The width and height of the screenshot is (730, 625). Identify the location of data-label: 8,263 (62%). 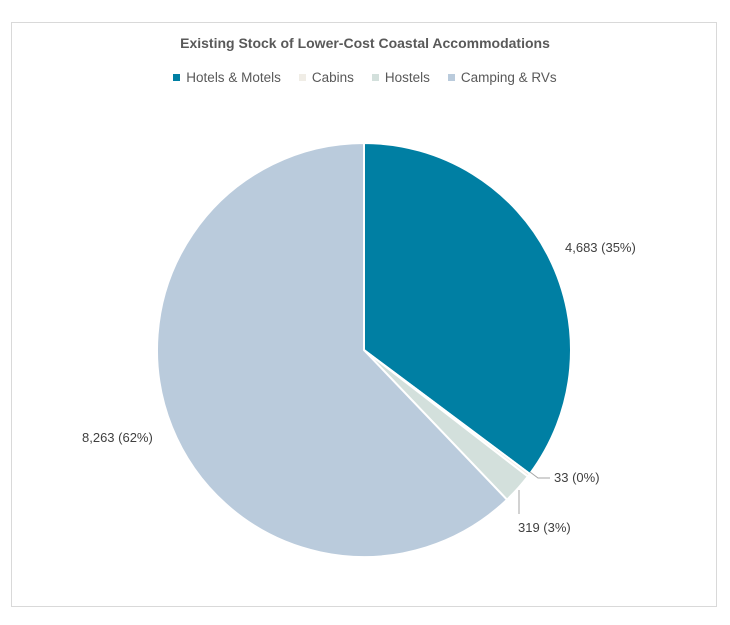
(117, 437).